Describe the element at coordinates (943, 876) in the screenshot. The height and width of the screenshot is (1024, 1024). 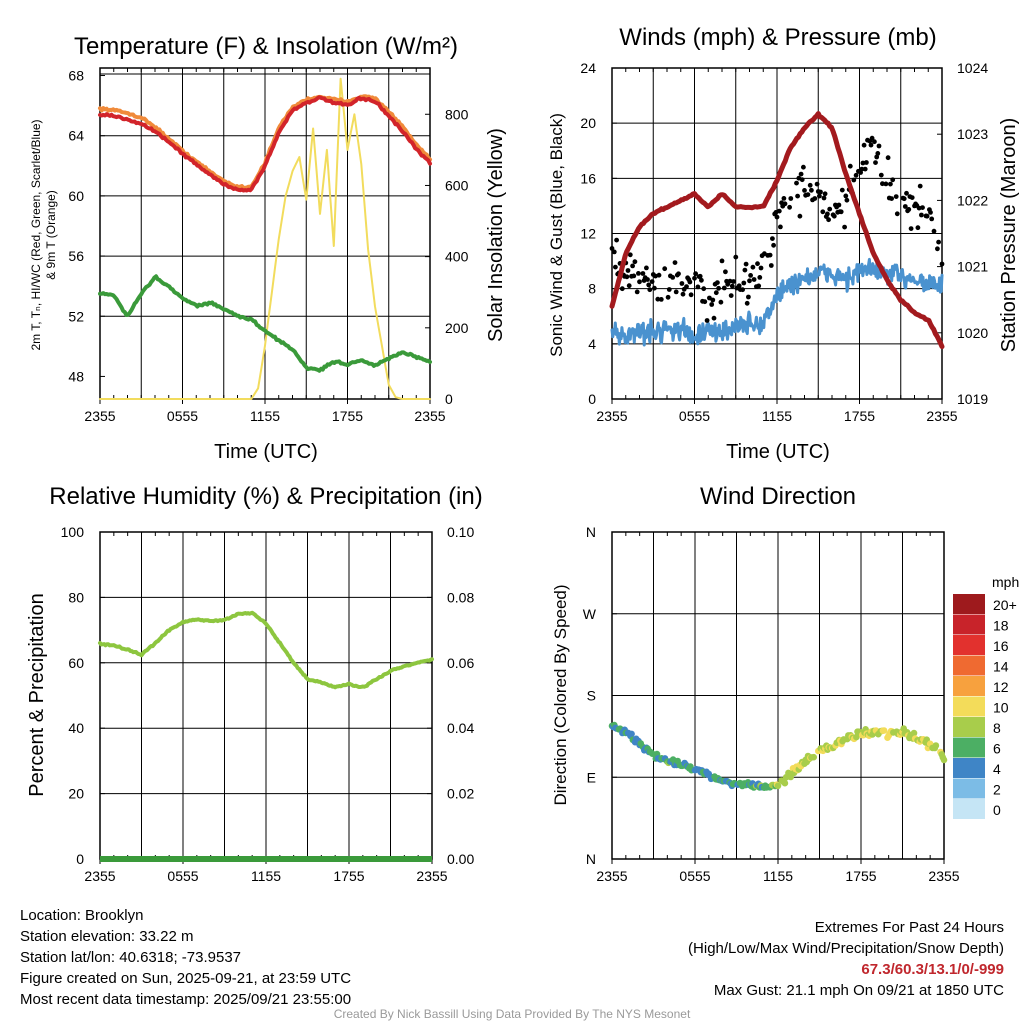
I see `wdir-x-tick-label: 2355` at that location.